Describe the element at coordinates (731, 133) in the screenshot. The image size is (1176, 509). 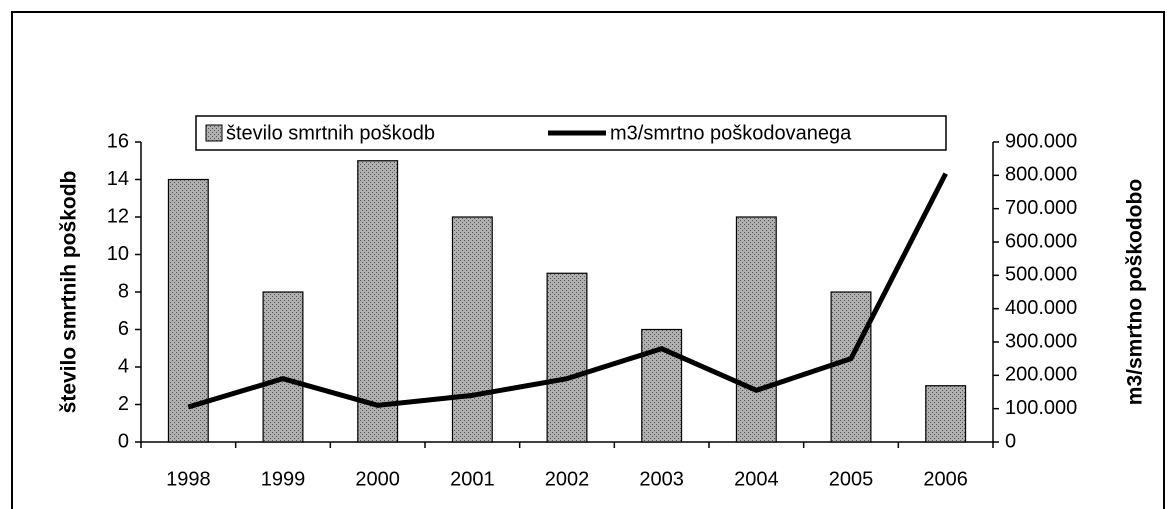
I see `legend-label: m3/smrtno poškodovanega` at that location.